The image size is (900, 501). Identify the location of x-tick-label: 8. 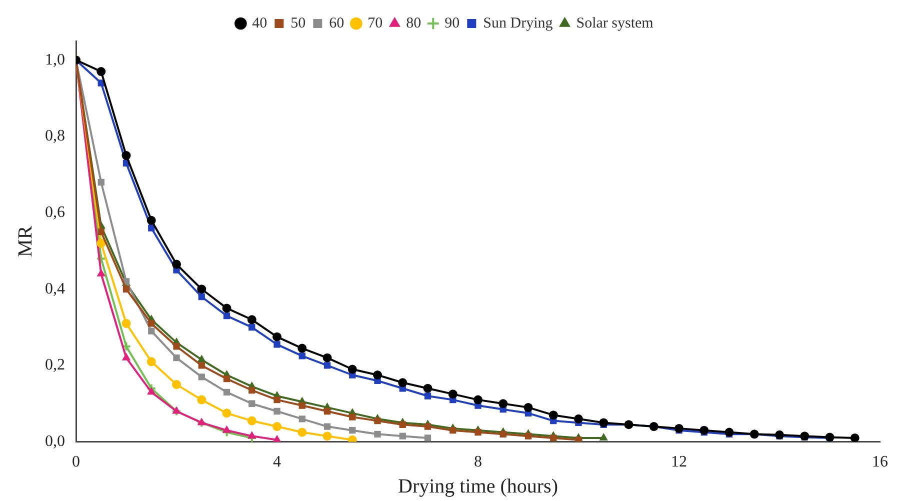
(478, 462).